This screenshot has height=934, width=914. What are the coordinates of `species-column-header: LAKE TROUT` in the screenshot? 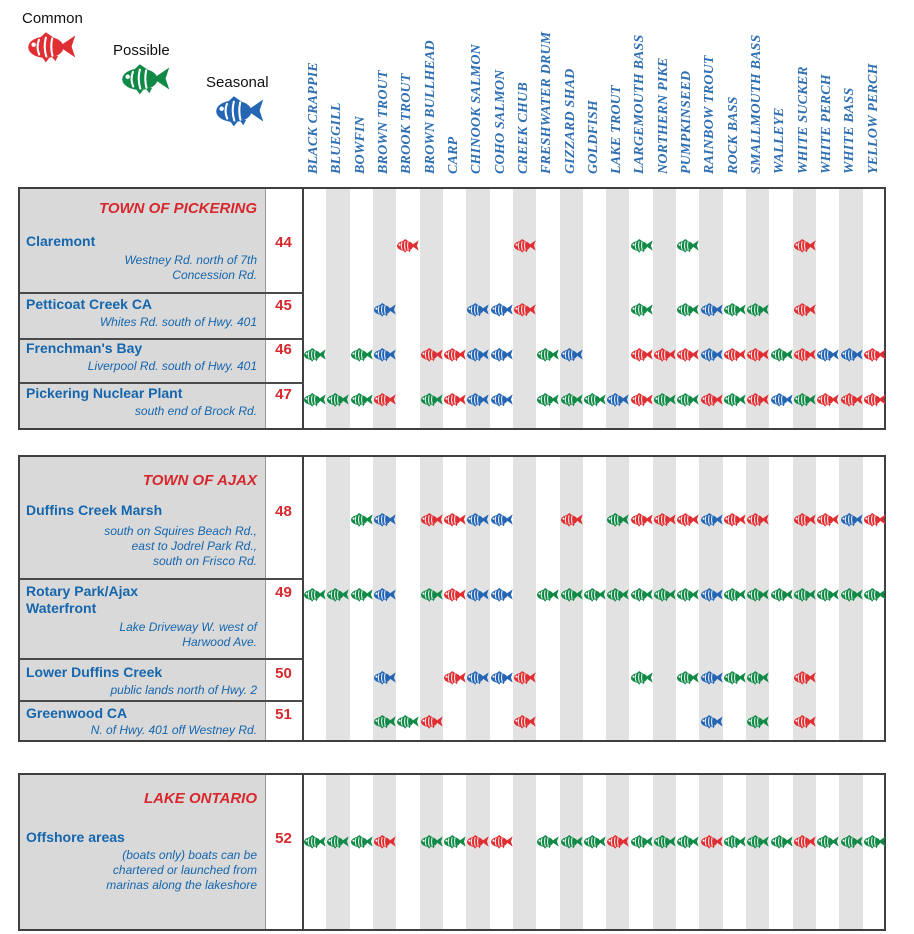 It's located at (617, 129).